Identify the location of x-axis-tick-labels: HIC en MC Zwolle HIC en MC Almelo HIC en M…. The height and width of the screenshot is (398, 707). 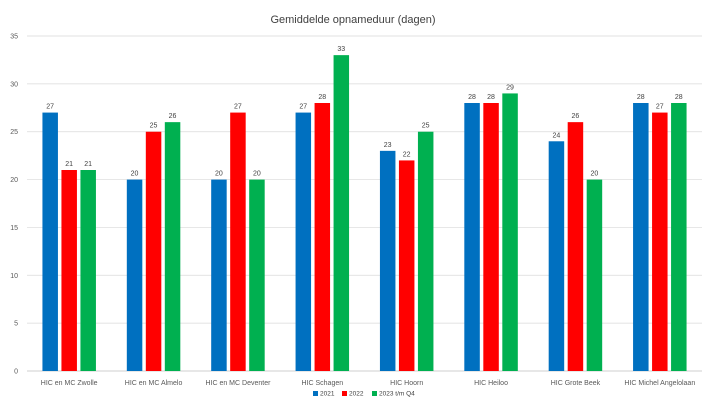
(368, 383).